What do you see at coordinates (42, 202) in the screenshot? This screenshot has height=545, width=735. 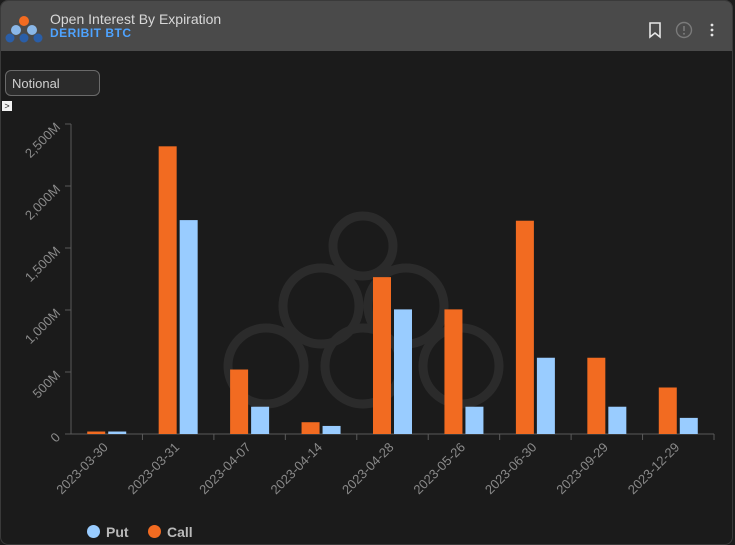 I see `y-tick-label: 2,000M` at bounding box center [42, 202].